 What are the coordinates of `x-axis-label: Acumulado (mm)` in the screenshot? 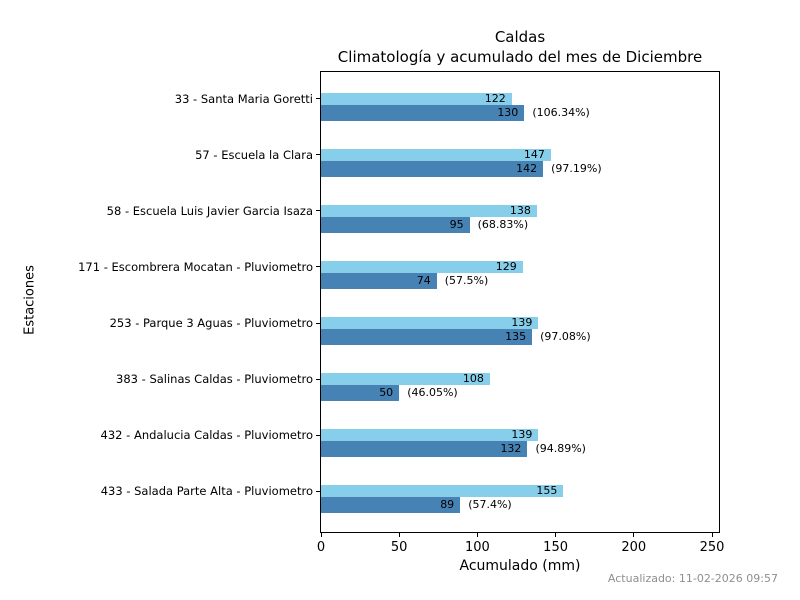 It's located at (520, 566).